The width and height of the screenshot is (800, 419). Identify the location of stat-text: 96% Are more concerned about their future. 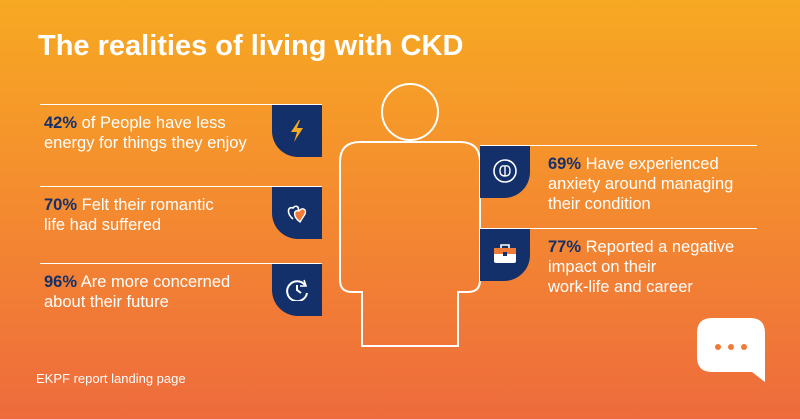
(137, 292).